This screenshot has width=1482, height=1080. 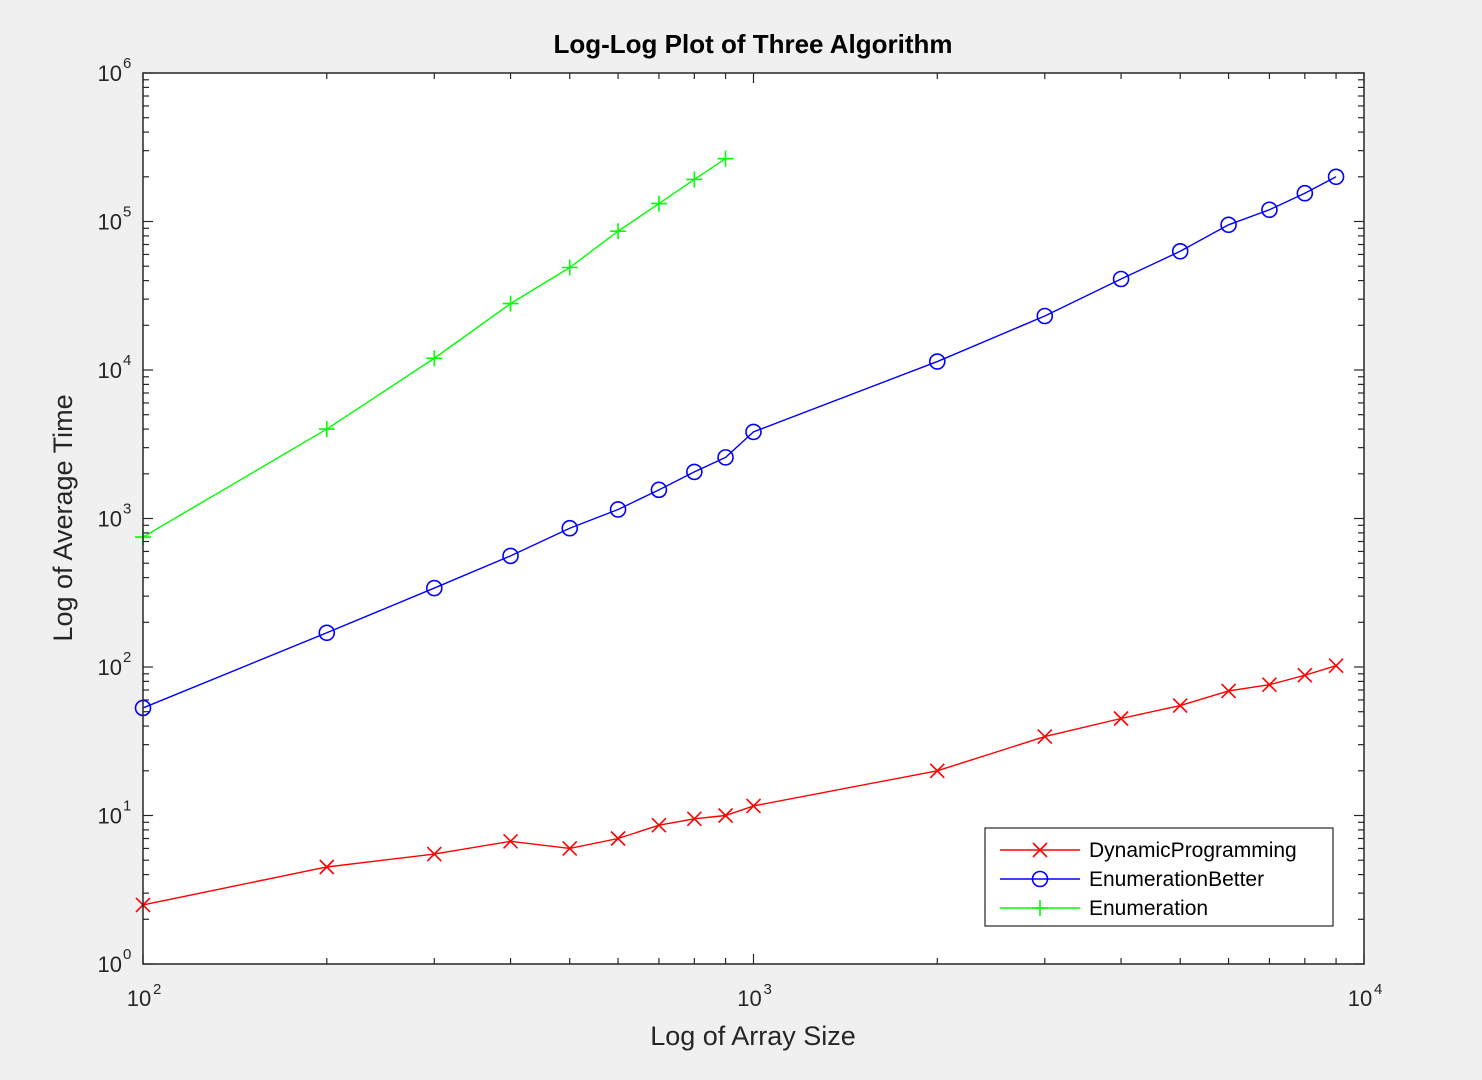 What do you see at coordinates (1176, 879) in the screenshot?
I see `legend-label: EnumerationBetter` at bounding box center [1176, 879].